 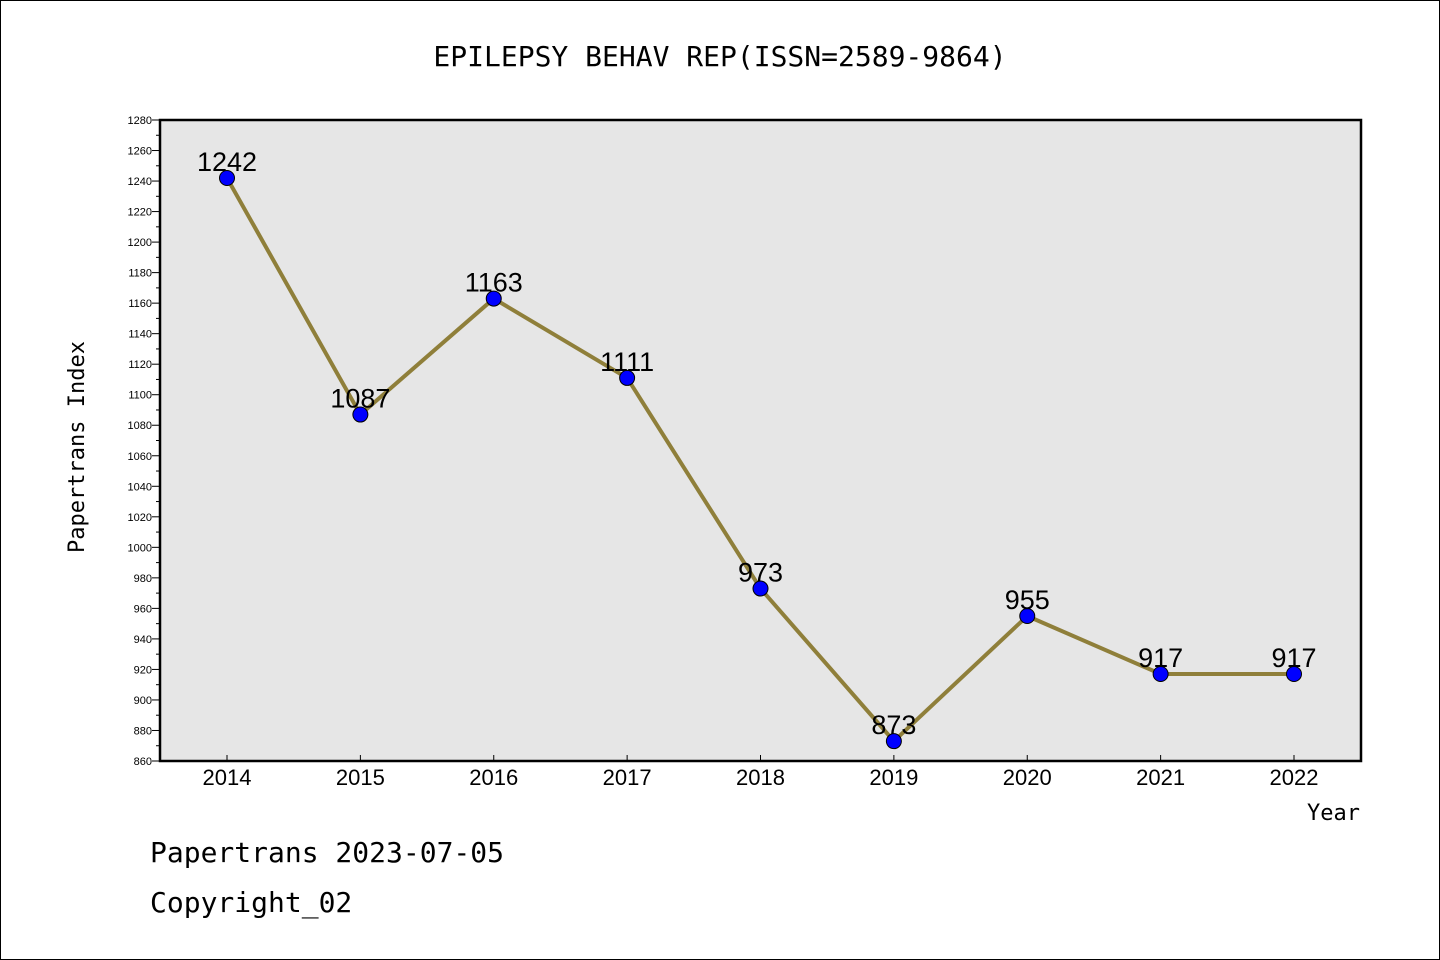 I want to click on x-tick-label: 2020, so click(x=1027, y=777).